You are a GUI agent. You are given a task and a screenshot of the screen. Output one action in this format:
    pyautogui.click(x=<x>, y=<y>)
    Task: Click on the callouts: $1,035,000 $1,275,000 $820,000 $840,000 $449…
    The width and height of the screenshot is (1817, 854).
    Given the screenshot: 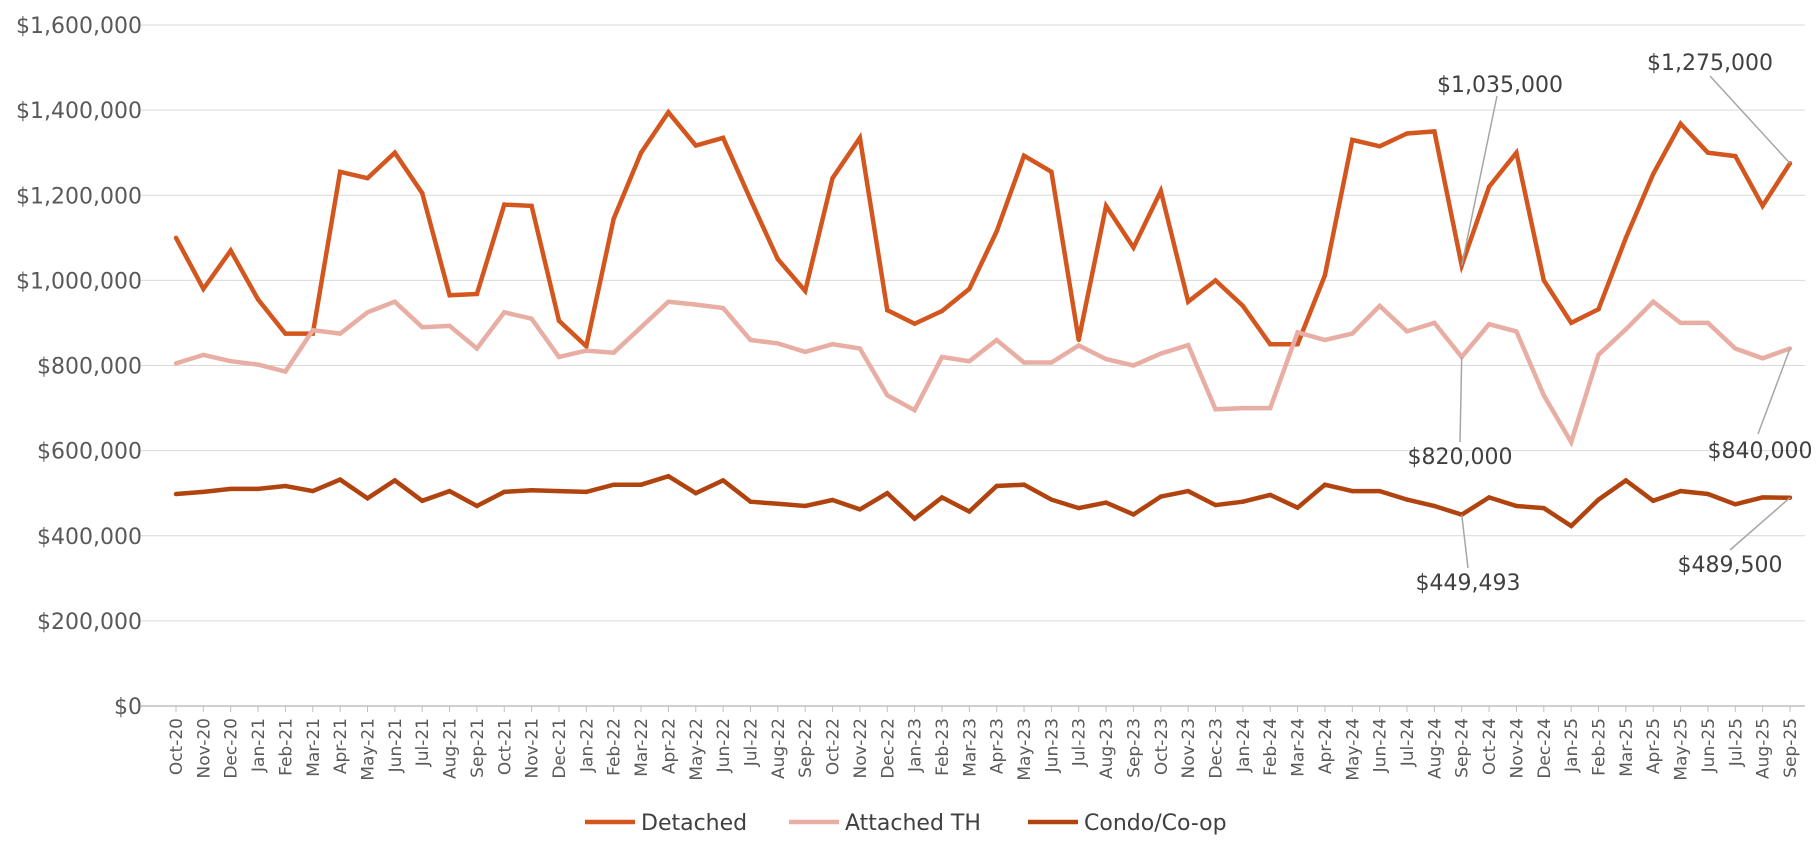 What is the action you would take?
    pyautogui.click(x=1610, y=323)
    